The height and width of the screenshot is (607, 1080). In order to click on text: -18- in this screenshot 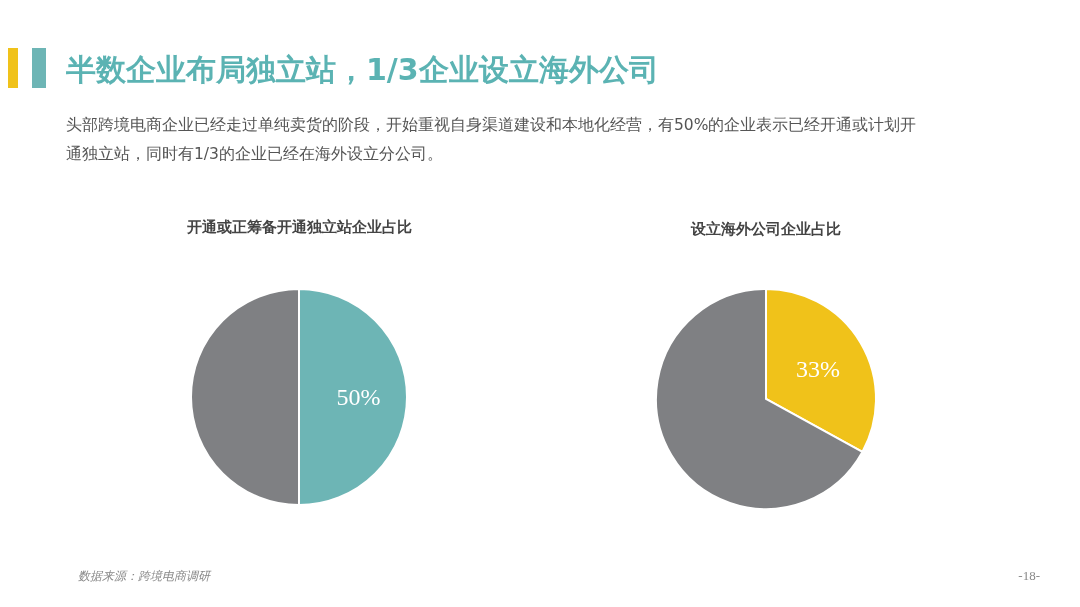, I will do `click(1029, 575)`.